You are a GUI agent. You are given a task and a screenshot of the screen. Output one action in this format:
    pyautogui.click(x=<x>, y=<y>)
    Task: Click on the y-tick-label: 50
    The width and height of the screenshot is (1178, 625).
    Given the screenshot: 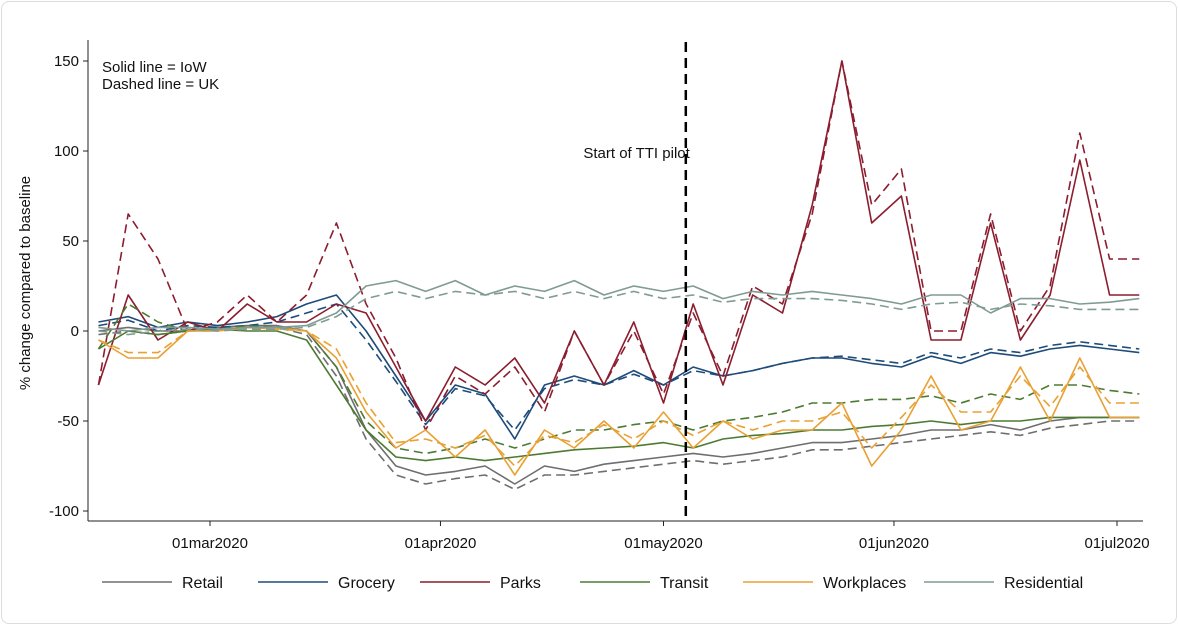 What is the action you would take?
    pyautogui.click(x=70, y=241)
    